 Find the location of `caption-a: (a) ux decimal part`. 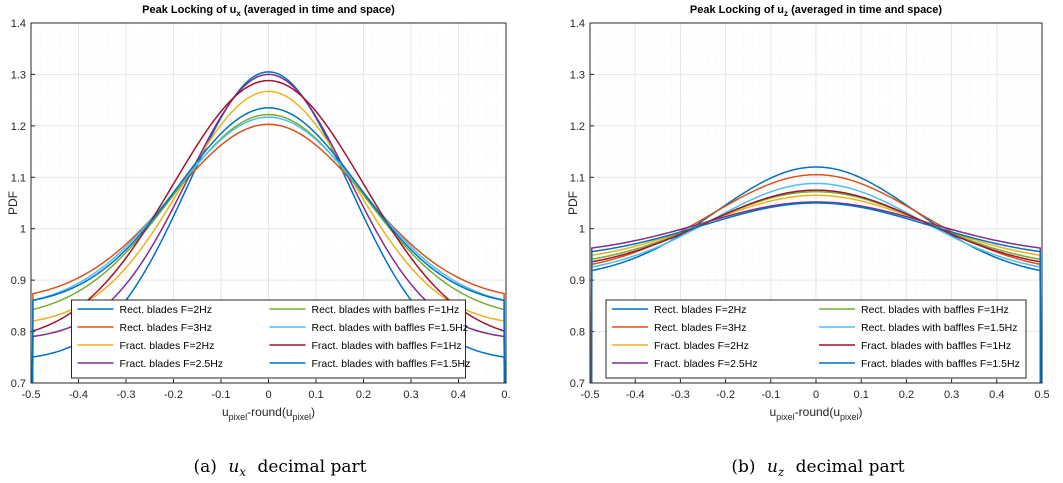

caption-a: (a) ux decimal part is located at coordinates (280, 469).